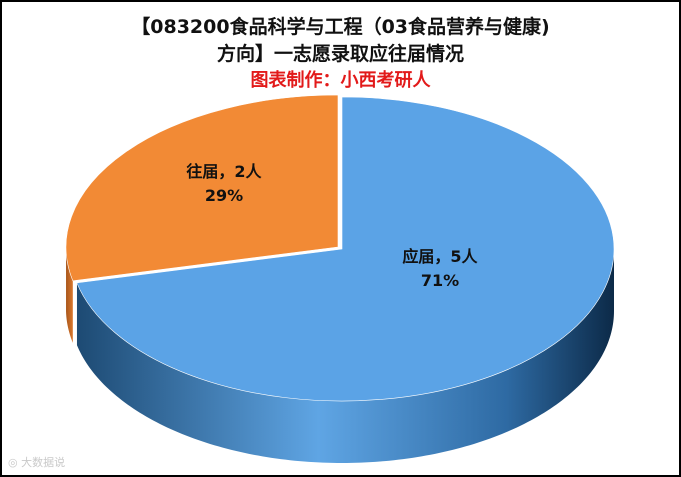 The image size is (681, 477). Describe the element at coordinates (224, 195) in the screenshot. I see `slice-percent-往届: 29%` at that location.